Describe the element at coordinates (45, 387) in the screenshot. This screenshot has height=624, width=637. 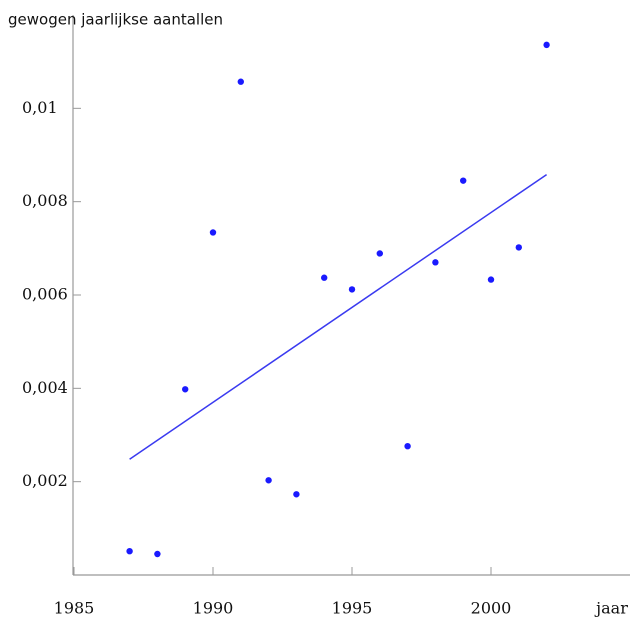
I see `y-tick-label: 0,004` at that location.